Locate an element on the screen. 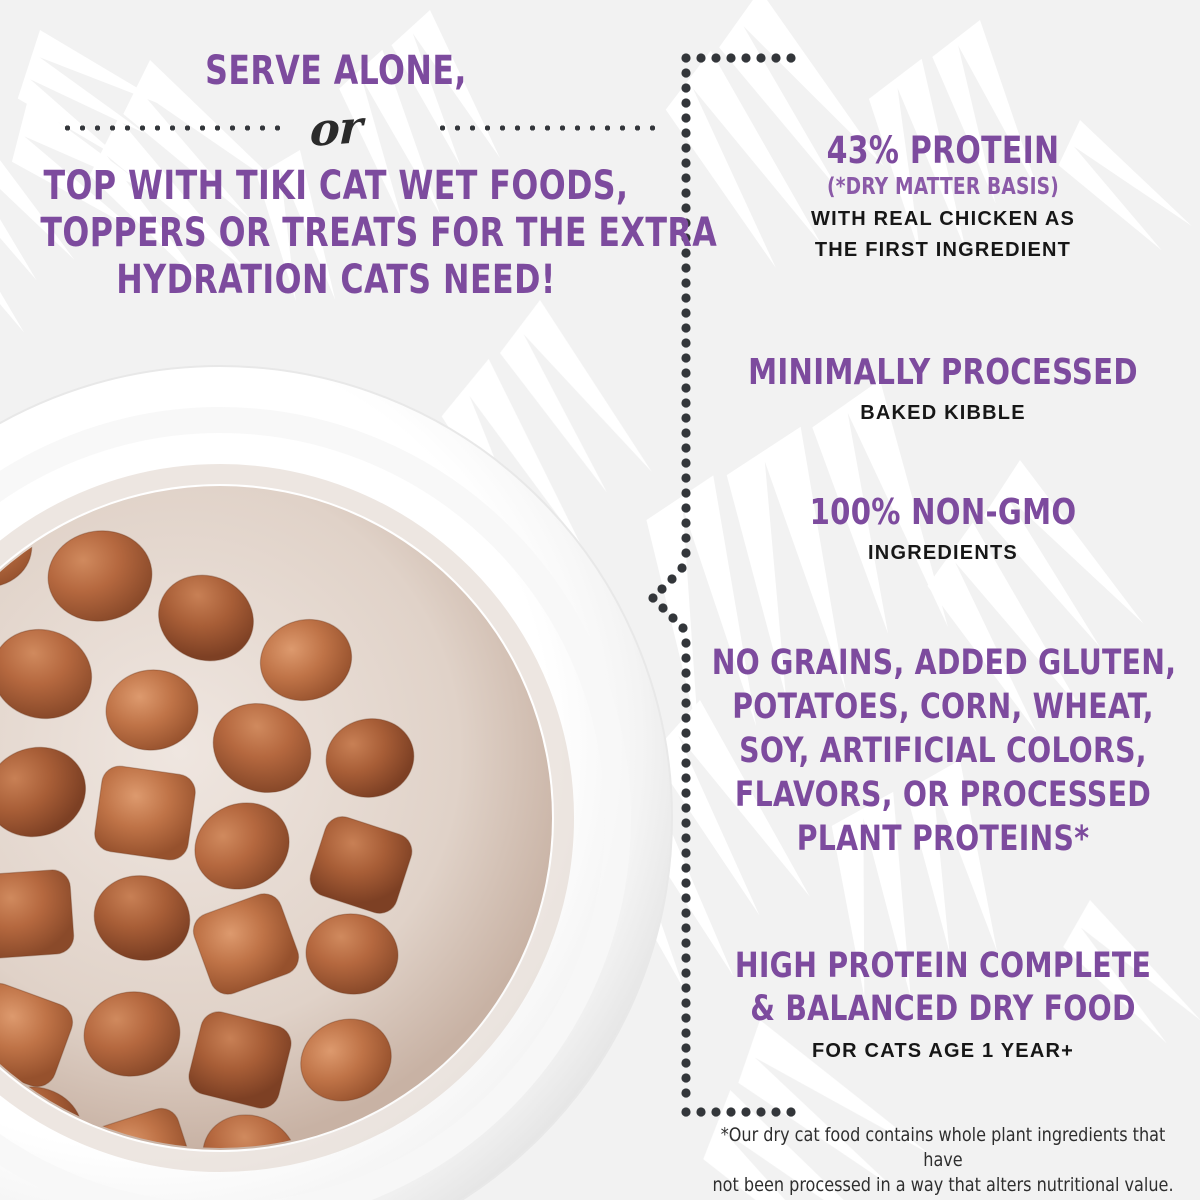 The image size is (1200, 1200). benefit-gmo-headline: 100% NON-GMO is located at coordinates (943, 512).